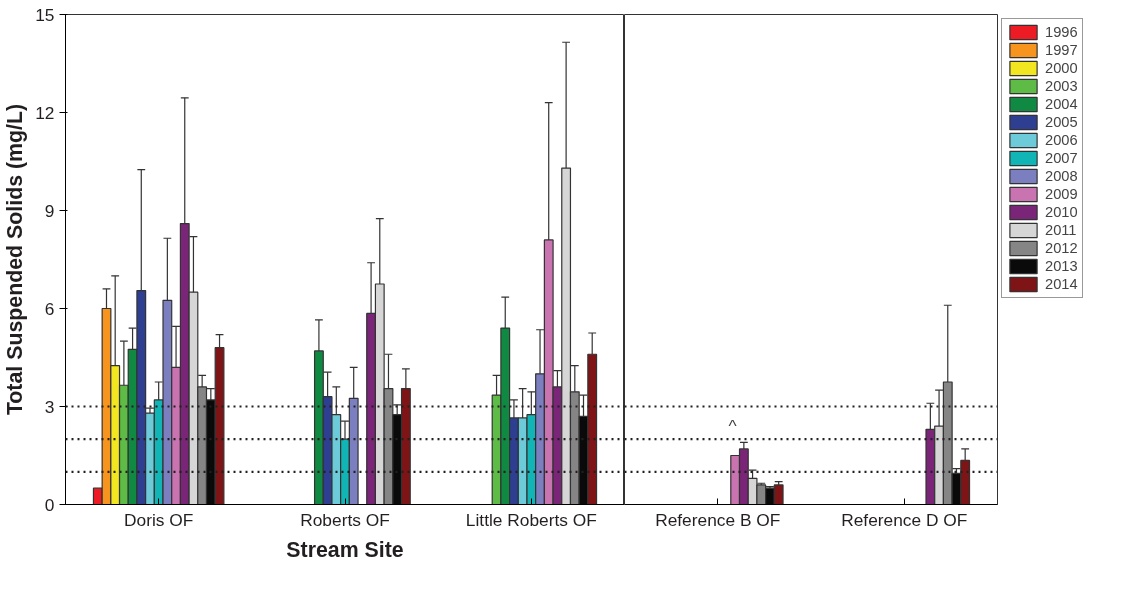  What do you see at coordinates (531, 519) in the screenshot?
I see `x-tick-label: Little Roberts OF` at bounding box center [531, 519].